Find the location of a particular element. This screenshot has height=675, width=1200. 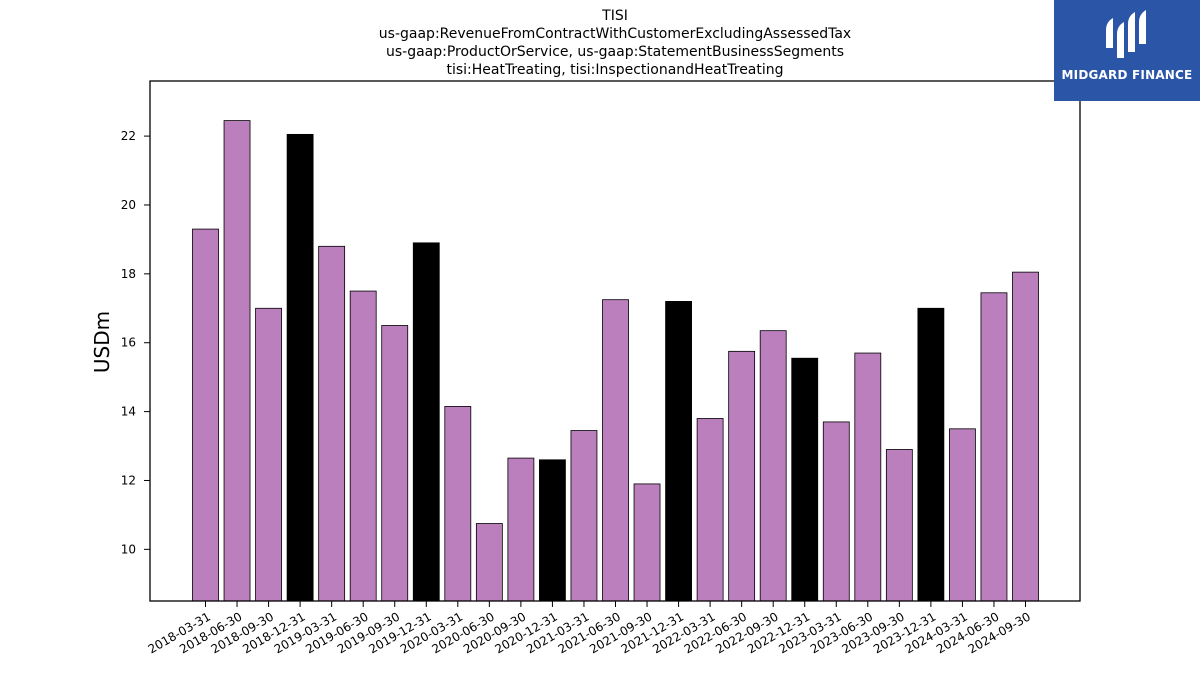

y-tick-label: 14 is located at coordinates (128, 412).